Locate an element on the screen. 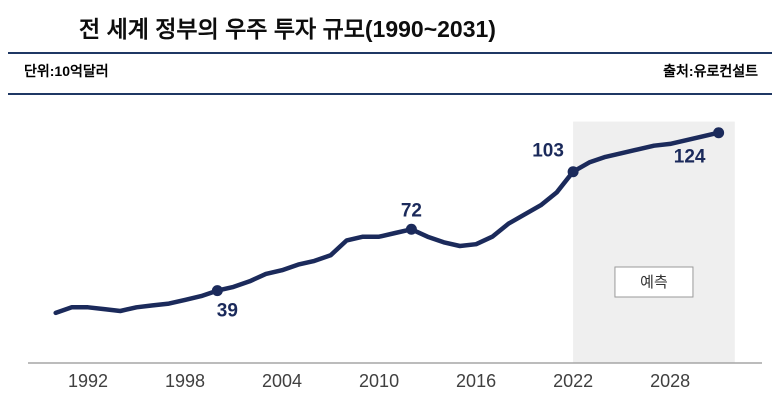  forecast-box is located at coordinates (654, 282).